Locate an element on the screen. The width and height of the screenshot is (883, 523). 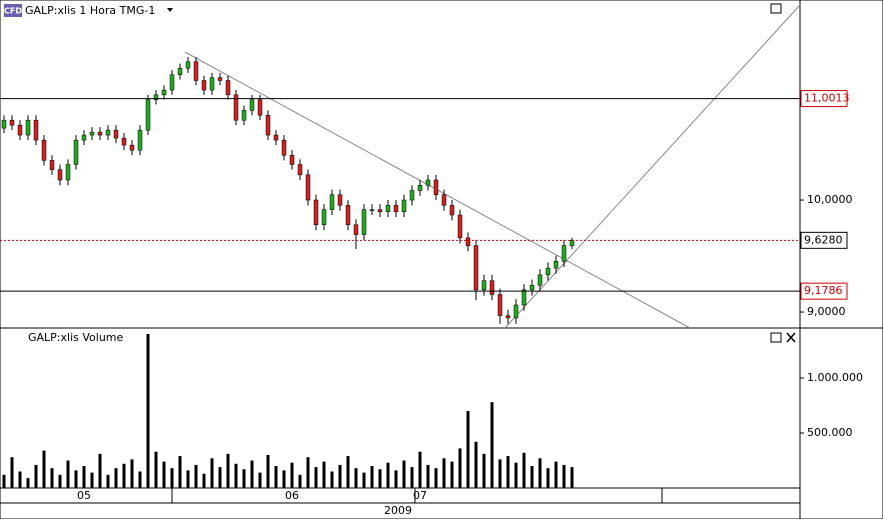
y-tick-label: 10,0000 is located at coordinates (830, 199).